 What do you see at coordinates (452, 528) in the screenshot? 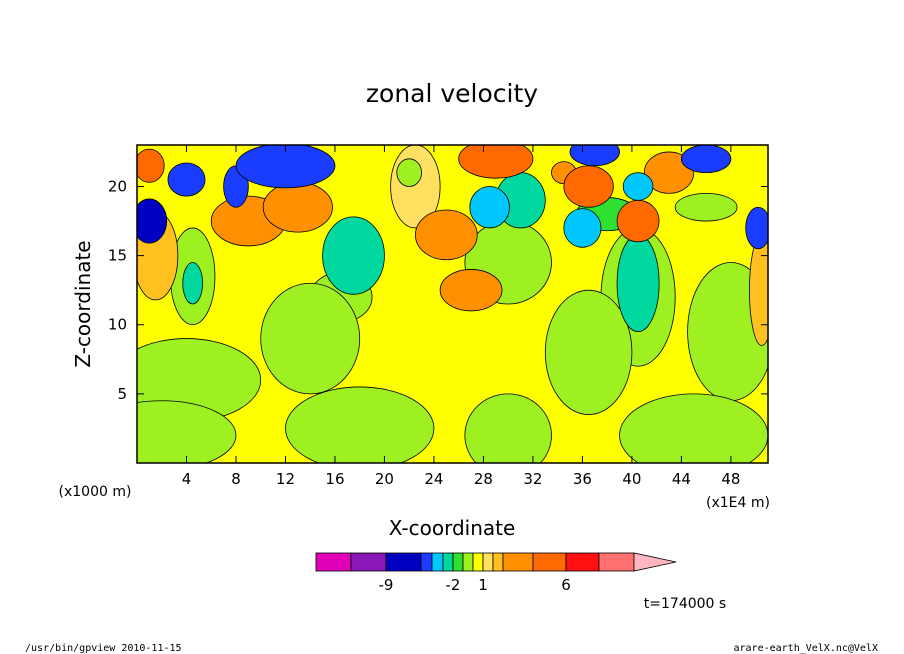
I see `x-axis-label: X-coordinate` at bounding box center [452, 528].